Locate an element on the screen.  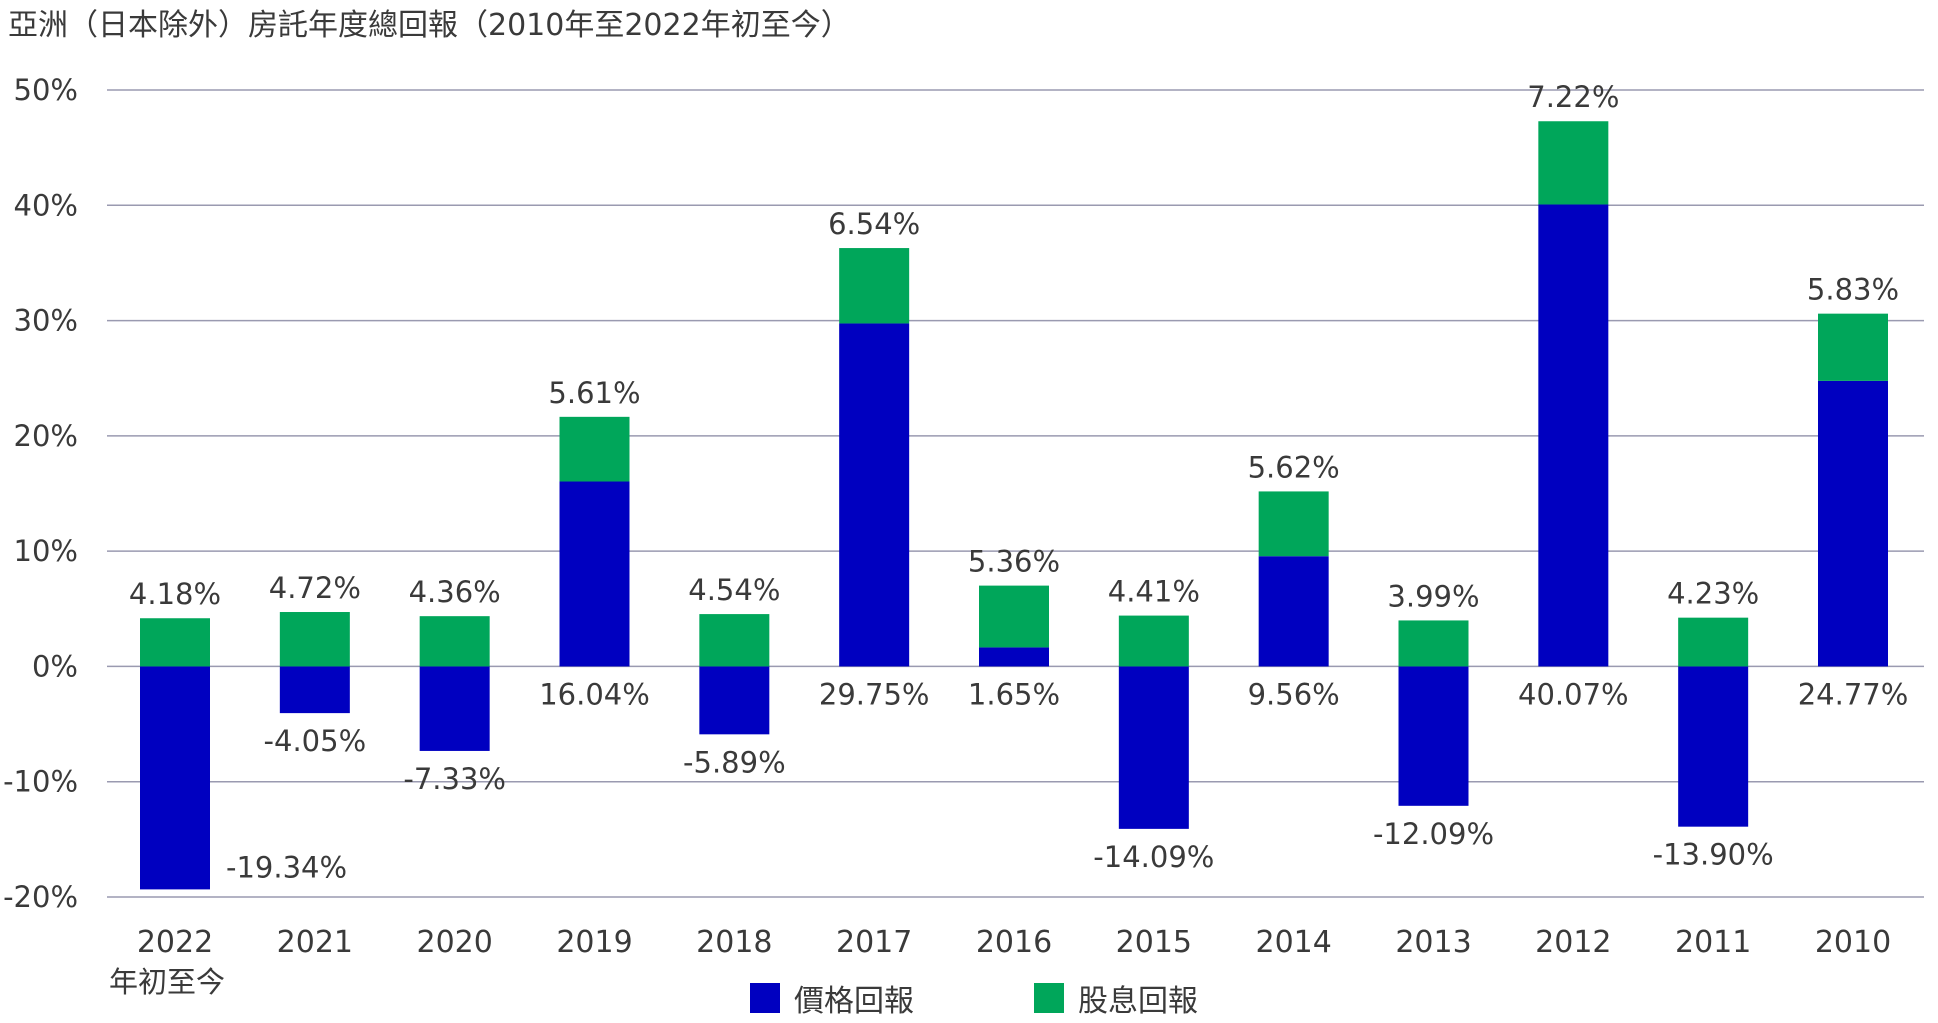
data-label-dividend: 7.22% is located at coordinates (1573, 97).